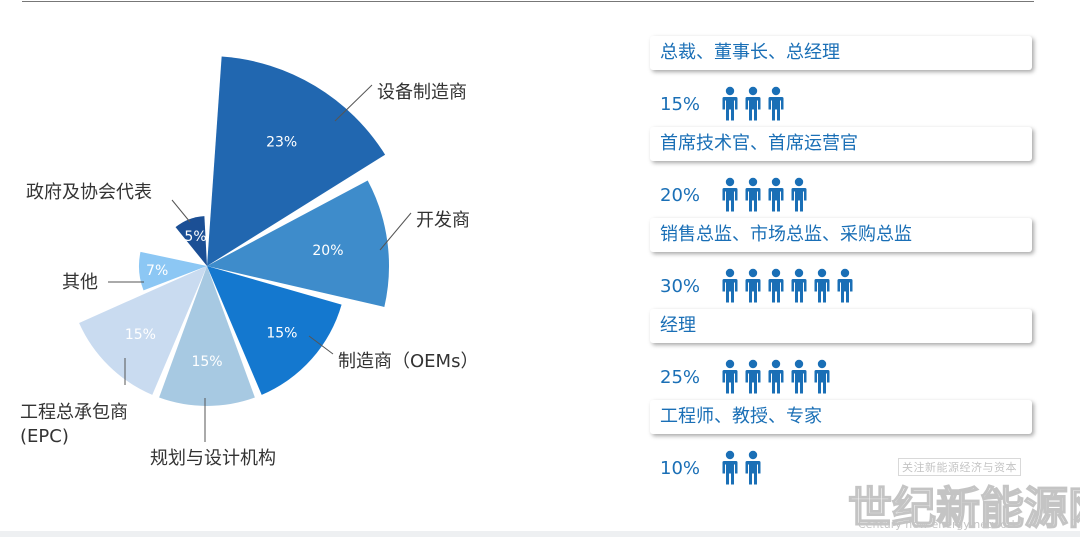  I want to click on slice-oems-category-label: 制造商（OEMs）, so click(408, 361).